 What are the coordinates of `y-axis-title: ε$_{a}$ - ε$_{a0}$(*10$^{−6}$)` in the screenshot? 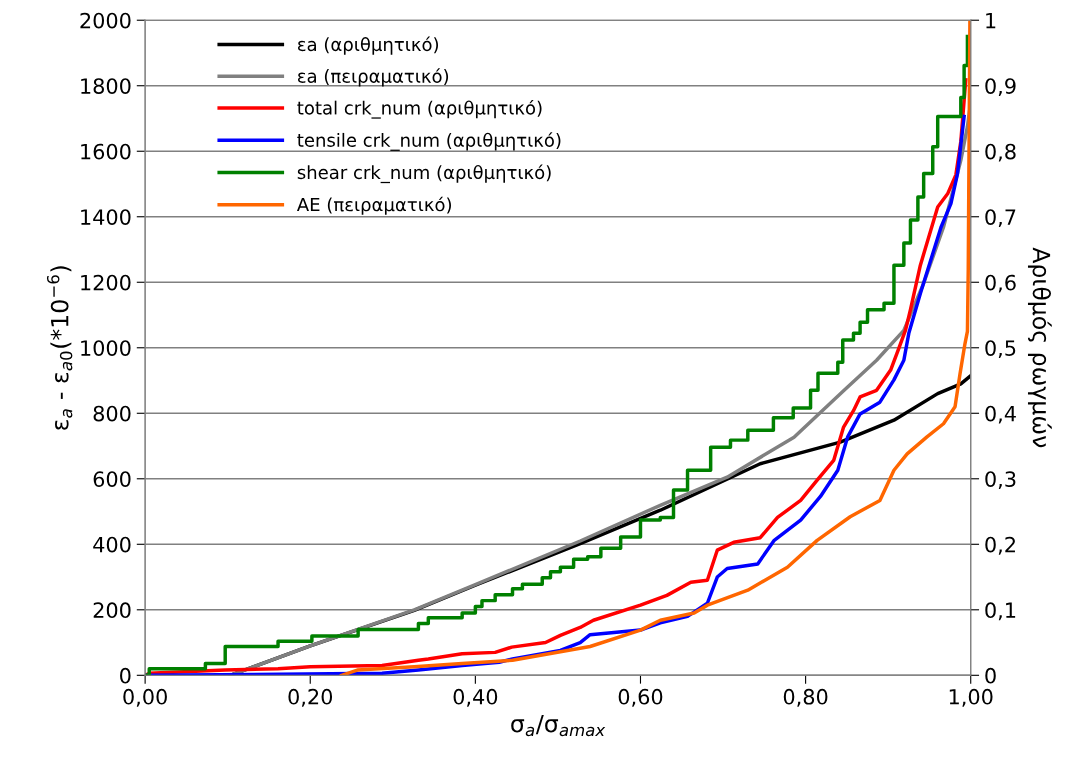 It's located at (59, 348).